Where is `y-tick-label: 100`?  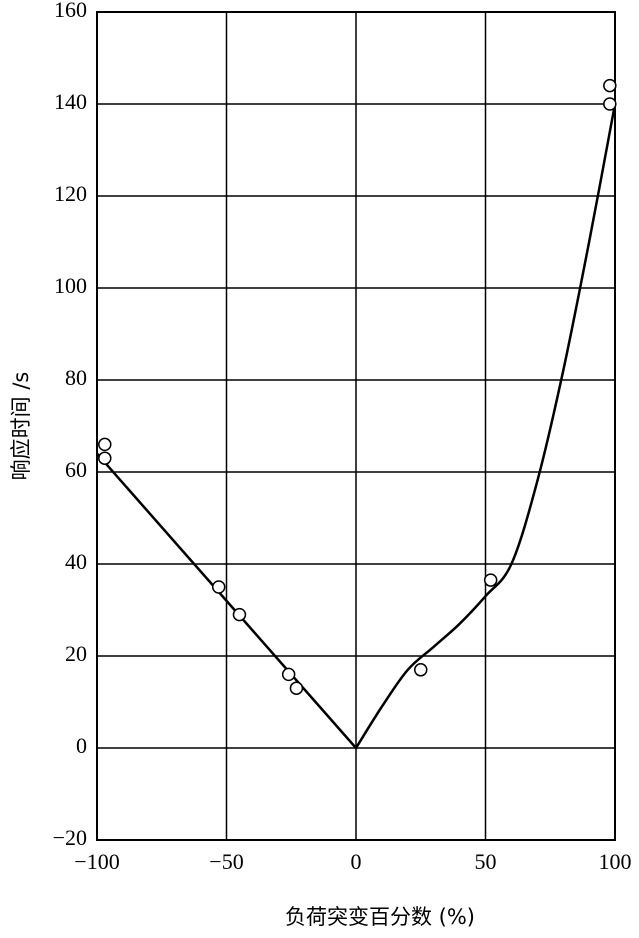
y-tick-label: 100 is located at coordinates (70, 285).